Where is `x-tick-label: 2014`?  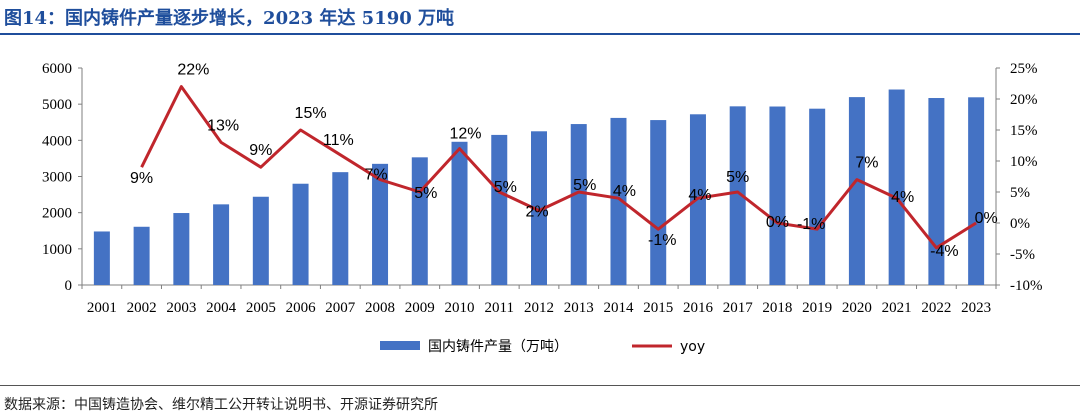
x-tick-label: 2014 is located at coordinates (618, 308).